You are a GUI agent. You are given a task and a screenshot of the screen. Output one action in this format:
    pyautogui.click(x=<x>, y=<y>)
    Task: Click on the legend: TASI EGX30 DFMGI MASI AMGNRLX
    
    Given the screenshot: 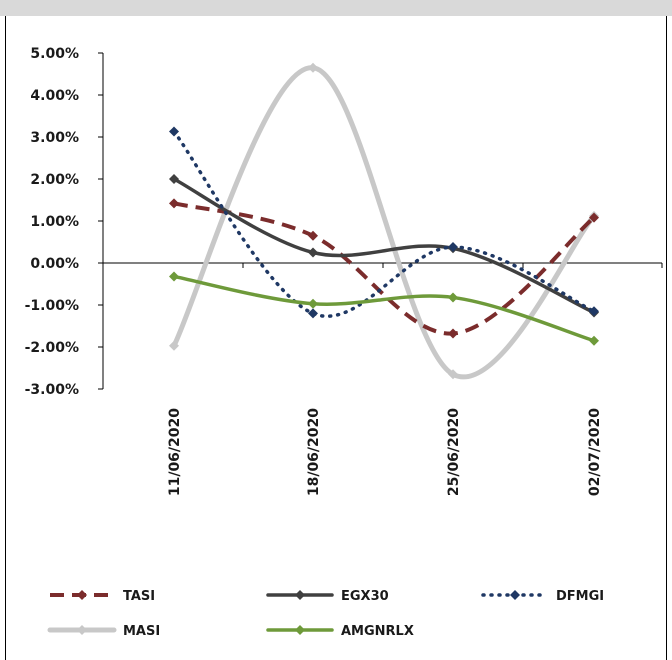 What is the action you would take?
    pyautogui.click(x=325, y=614)
    